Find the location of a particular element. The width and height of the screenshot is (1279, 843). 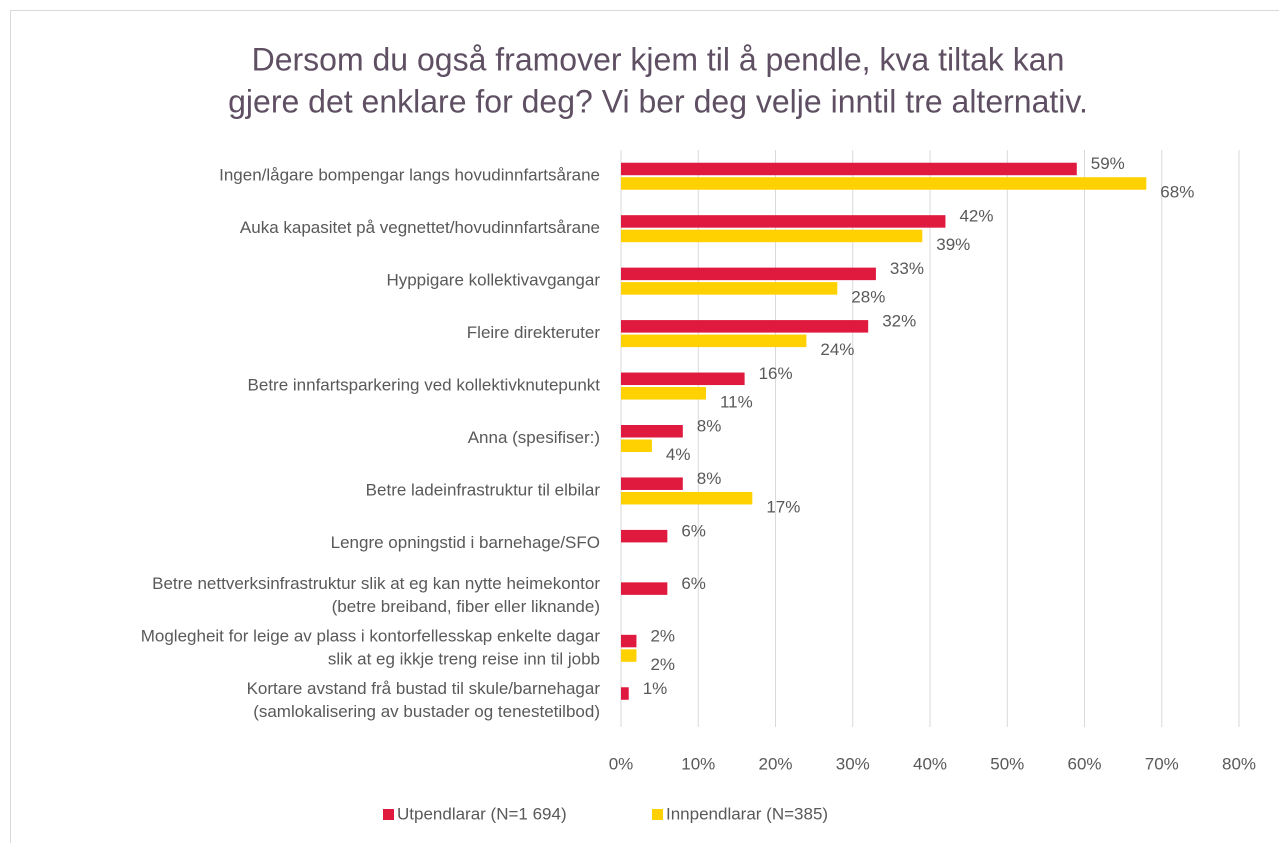

value-label: 32% is located at coordinates (899, 321).